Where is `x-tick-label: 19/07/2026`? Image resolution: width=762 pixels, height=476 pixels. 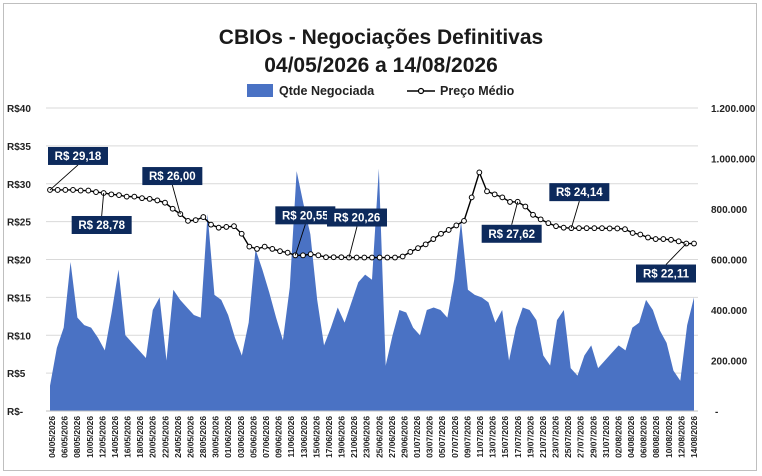 x-tick-label: 19/07/2026 is located at coordinates (530, 437).